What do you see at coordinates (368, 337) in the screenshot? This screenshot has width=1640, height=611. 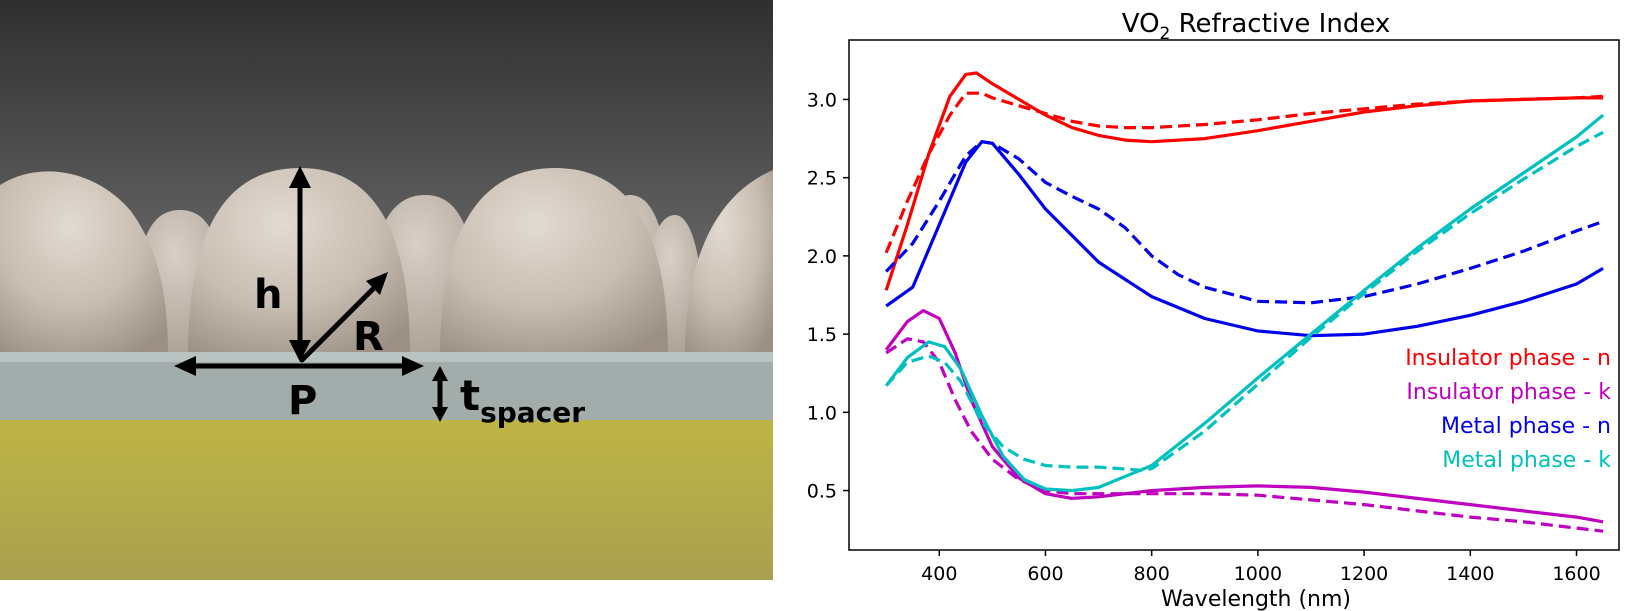 I see `radius-label: R` at bounding box center [368, 337].